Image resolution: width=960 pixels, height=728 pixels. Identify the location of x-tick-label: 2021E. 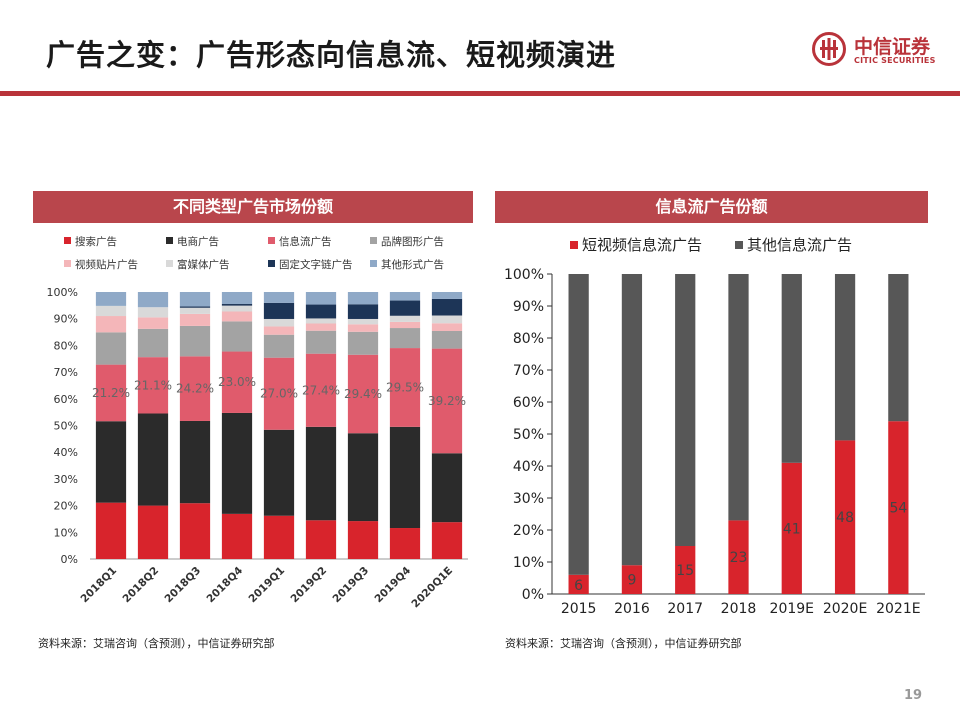
(898, 609).